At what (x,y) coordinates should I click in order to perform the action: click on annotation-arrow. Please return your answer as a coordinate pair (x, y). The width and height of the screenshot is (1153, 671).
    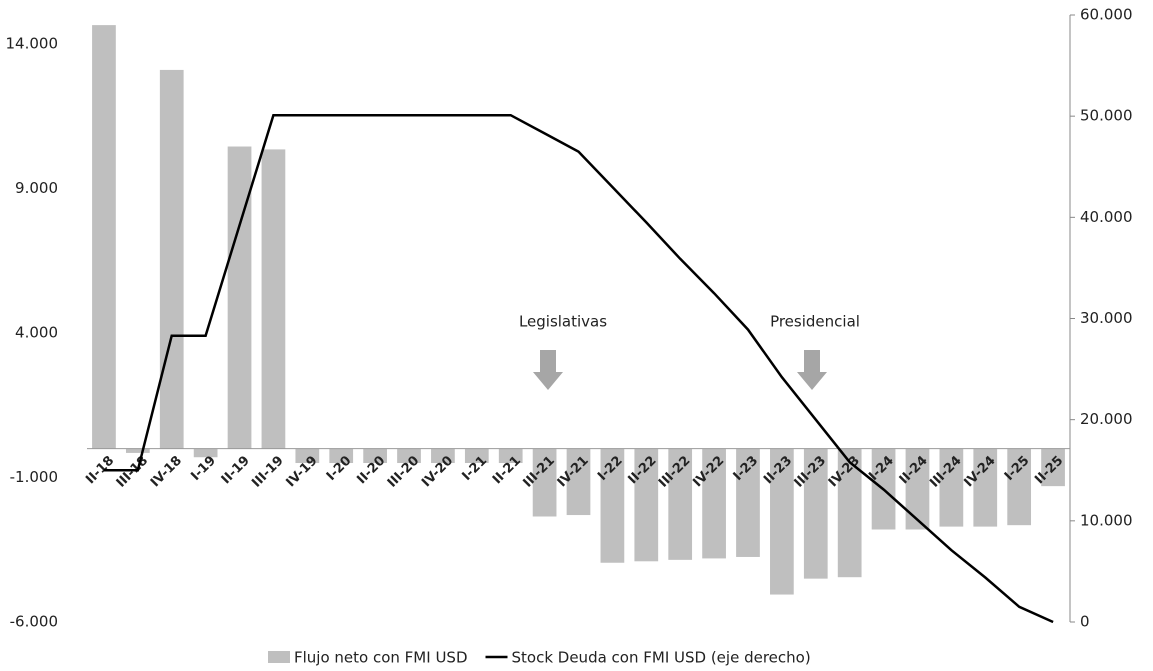
    Looking at the image, I should click on (680, 370).